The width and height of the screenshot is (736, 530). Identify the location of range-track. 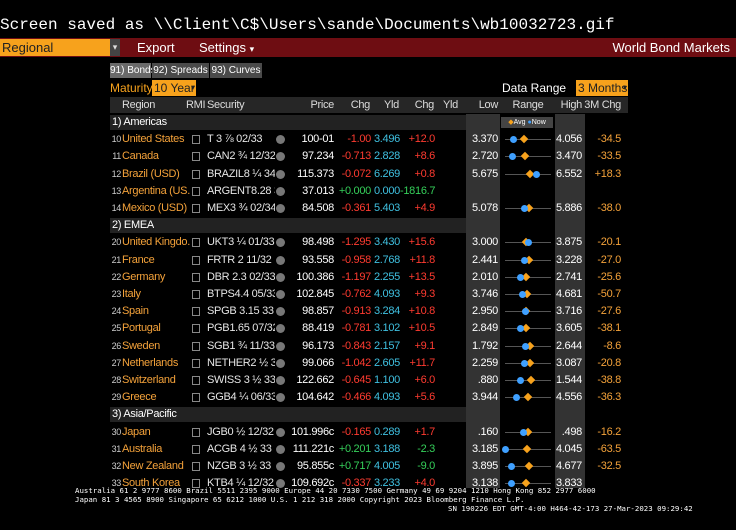
(528, 140).